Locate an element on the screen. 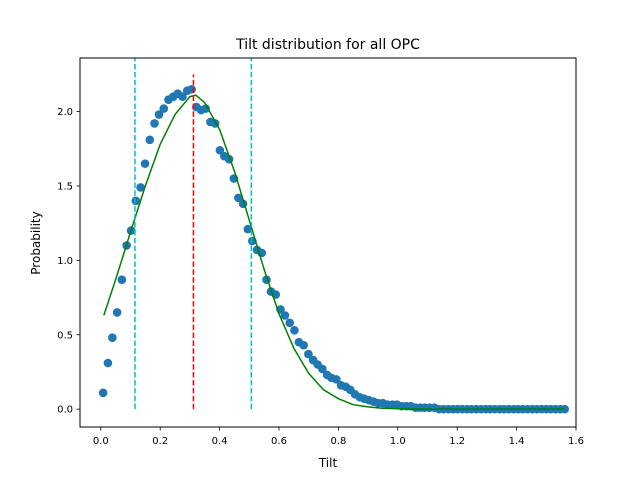 This screenshot has width=640, height=480. x-tick-label: 1.4 is located at coordinates (517, 441).